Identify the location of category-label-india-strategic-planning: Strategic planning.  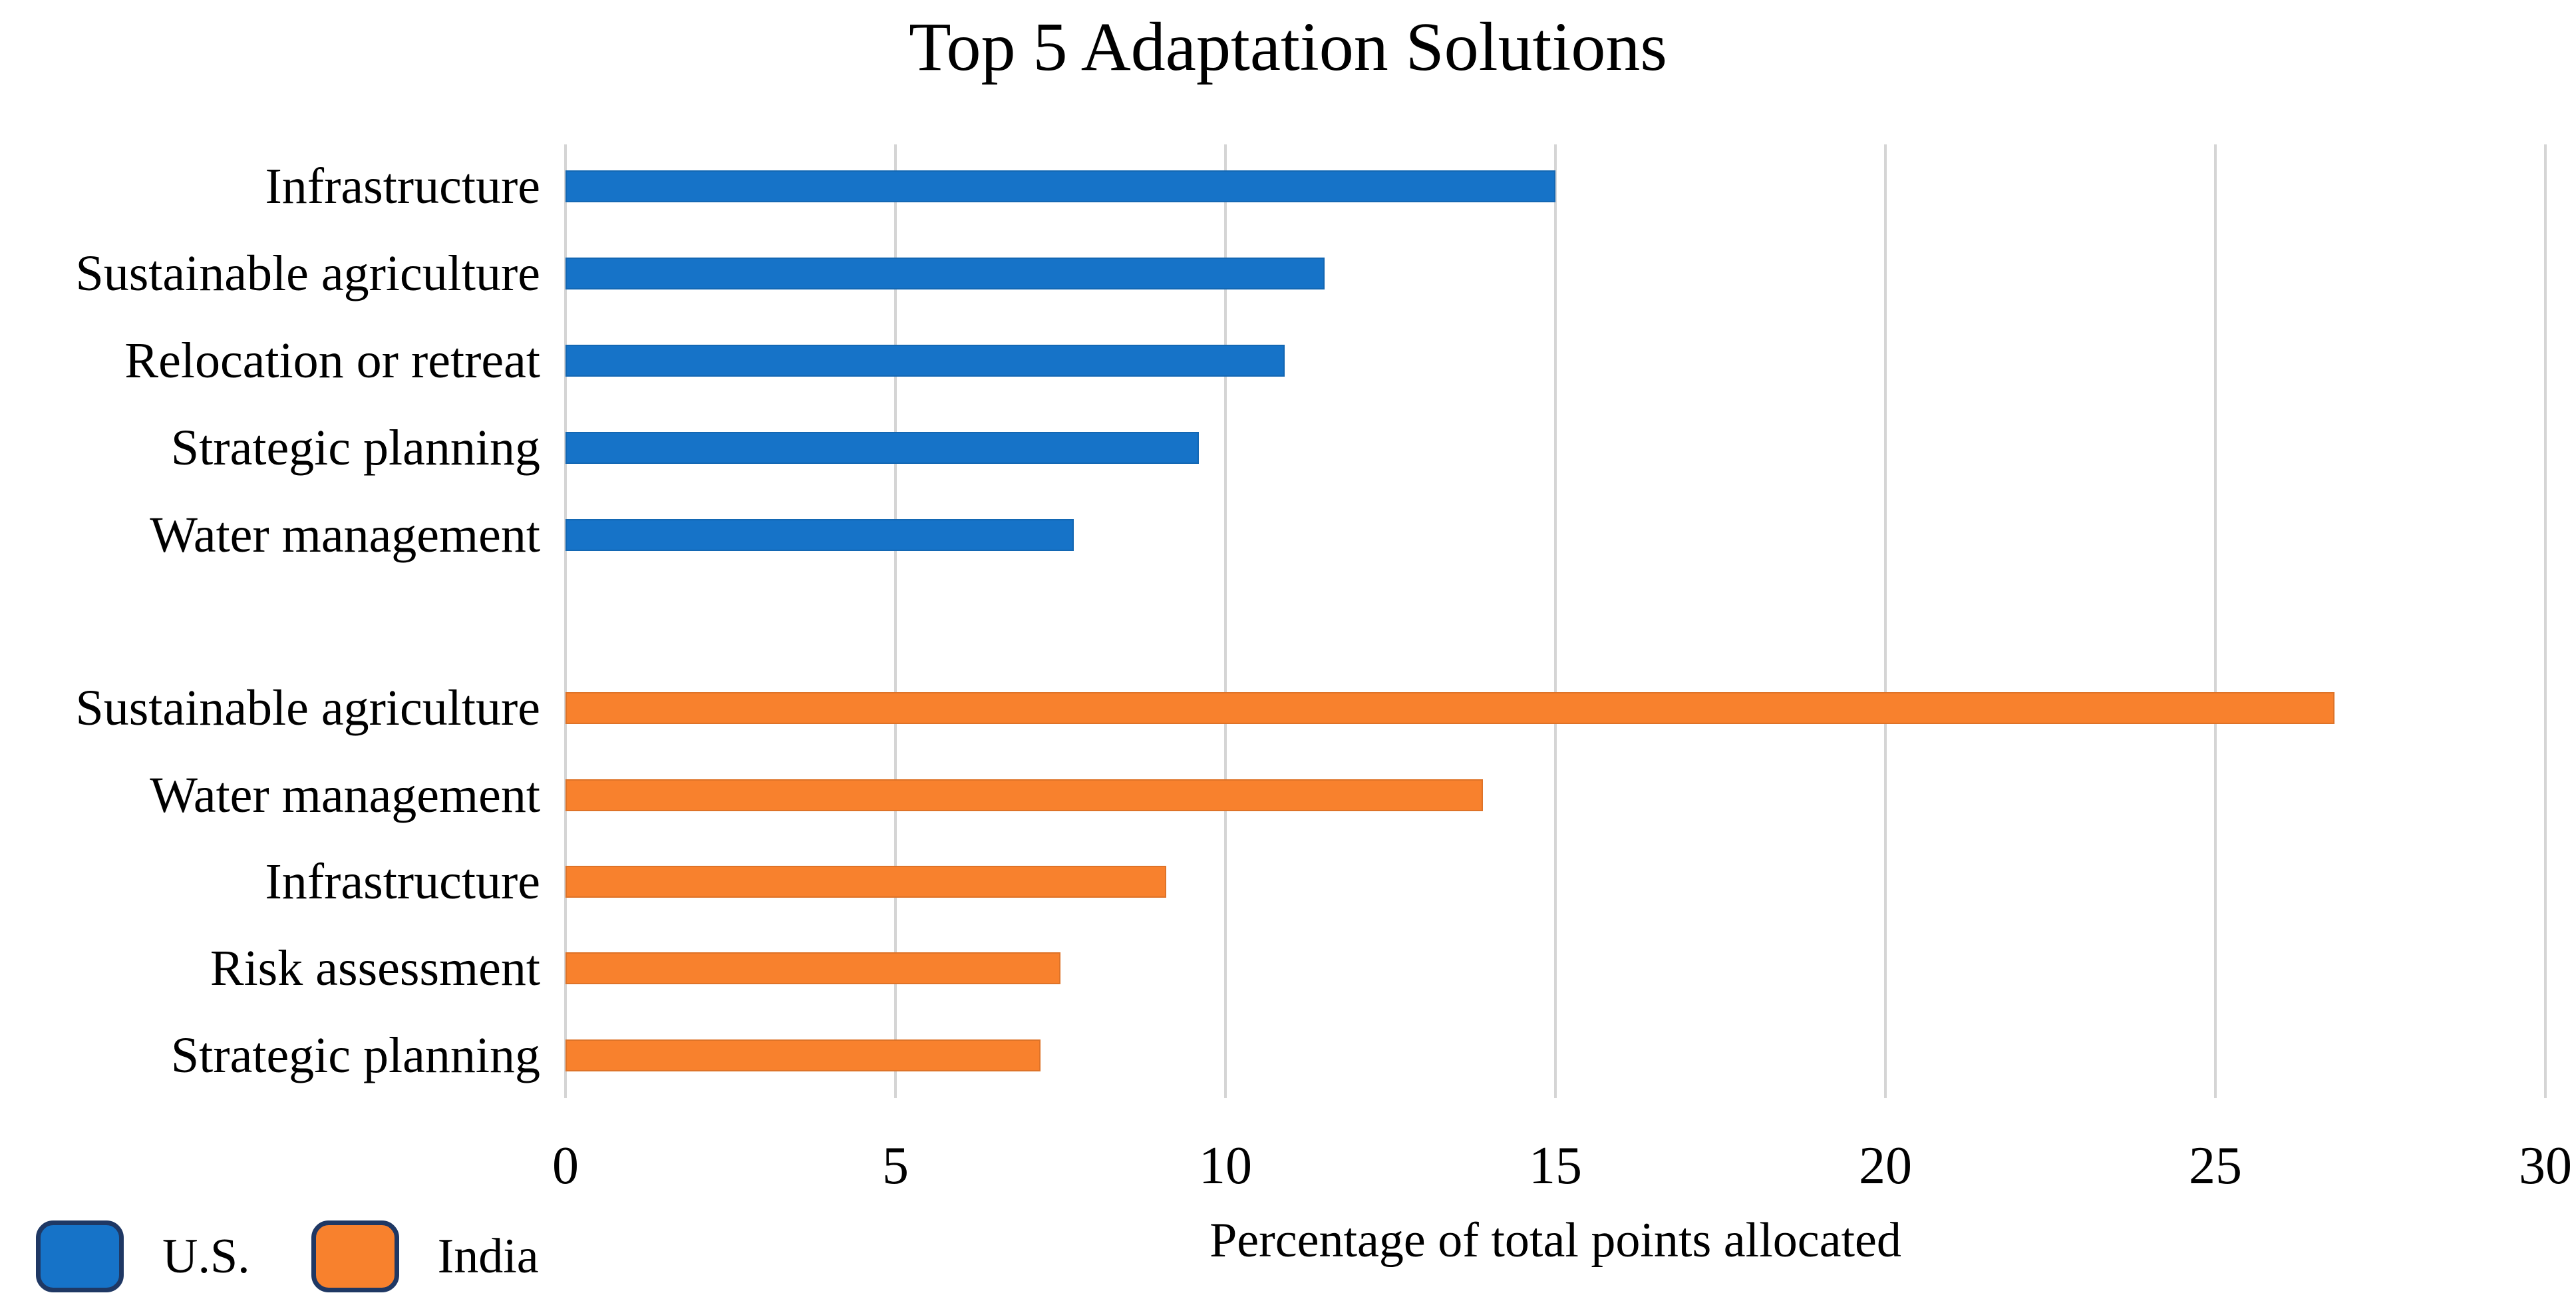
(355, 1055).